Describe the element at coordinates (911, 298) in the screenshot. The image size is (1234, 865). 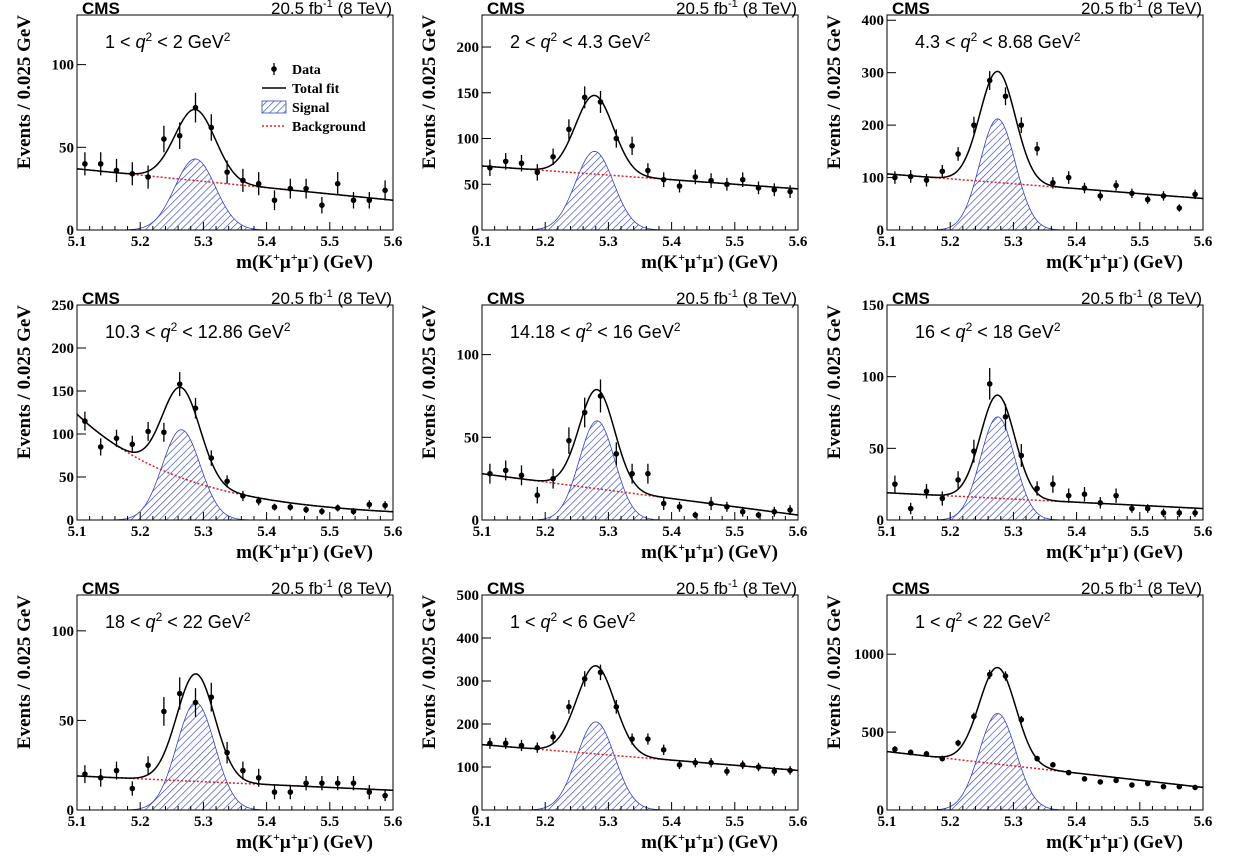
I see `experiment-label: CMS` at that location.